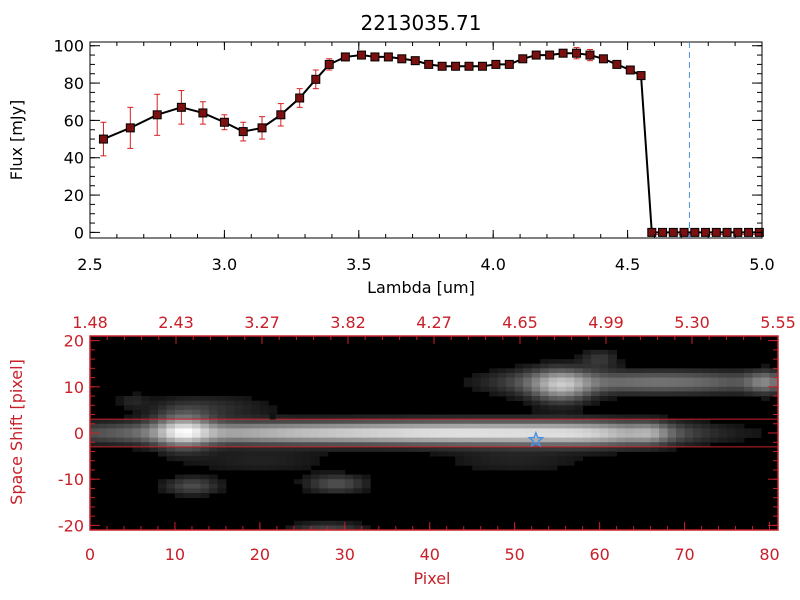  Describe the element at coordinates (520, 322) in the screenshot. I see `top-tick-label: 4.65` at that location.